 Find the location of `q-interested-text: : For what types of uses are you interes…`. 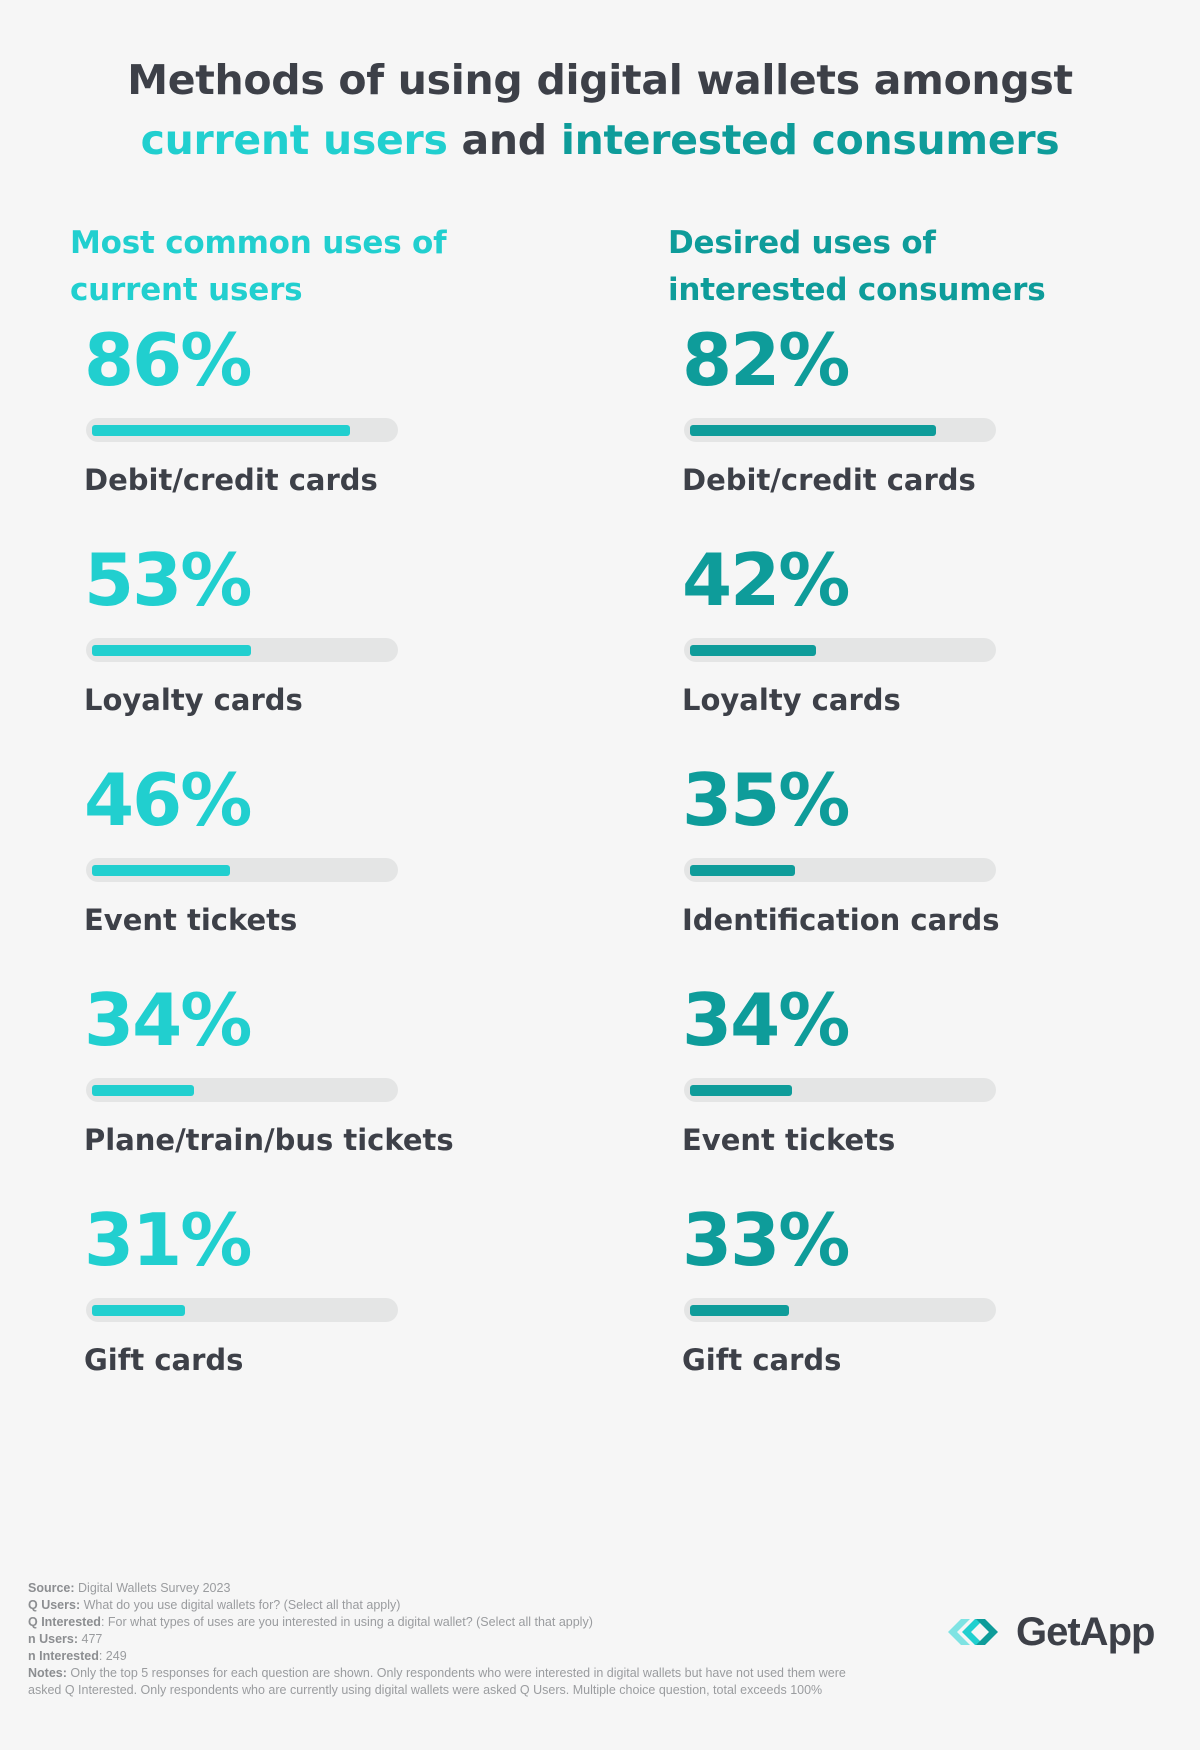

q-interested-text: : For what types of uses are you interes… is located at coordinates (346, 1622).